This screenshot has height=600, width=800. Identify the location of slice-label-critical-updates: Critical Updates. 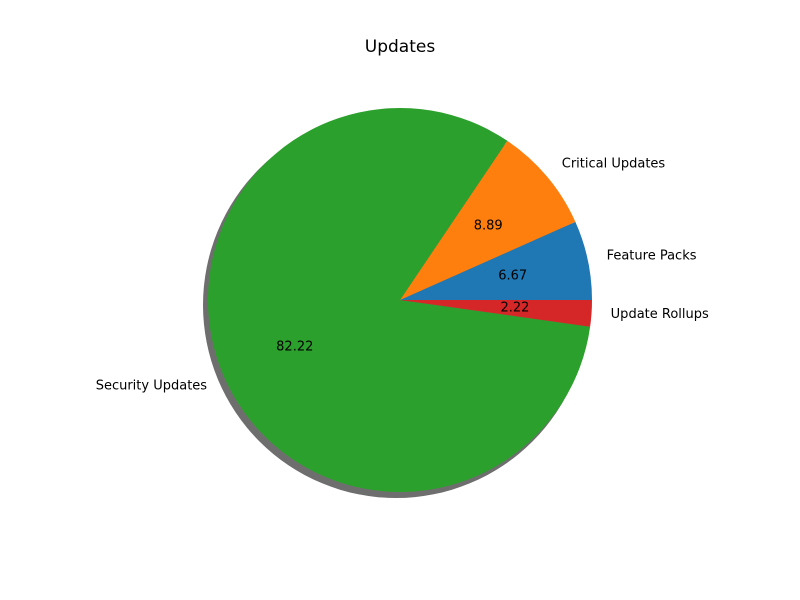
(614, 164).